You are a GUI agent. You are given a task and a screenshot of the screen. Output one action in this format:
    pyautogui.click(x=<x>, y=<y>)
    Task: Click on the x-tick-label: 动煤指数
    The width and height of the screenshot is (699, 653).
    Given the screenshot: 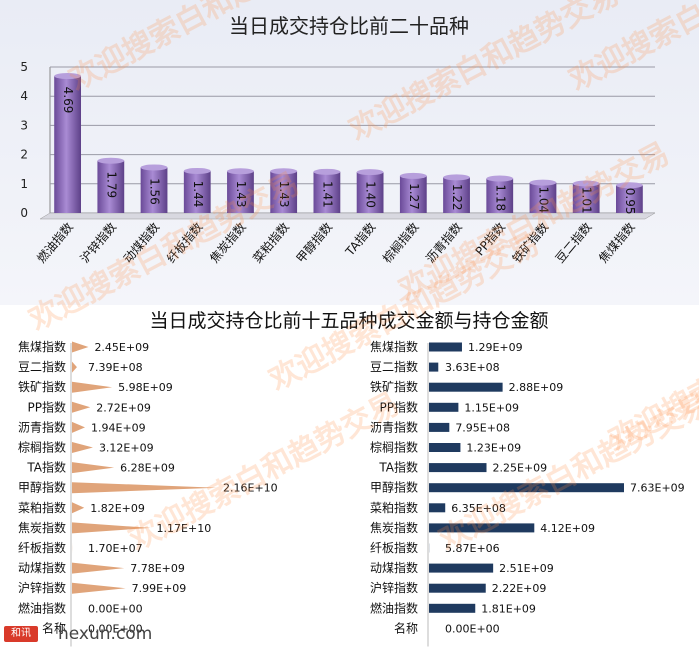 What is the action you would take?
    pyautogui.click(x=141, y=242)
    